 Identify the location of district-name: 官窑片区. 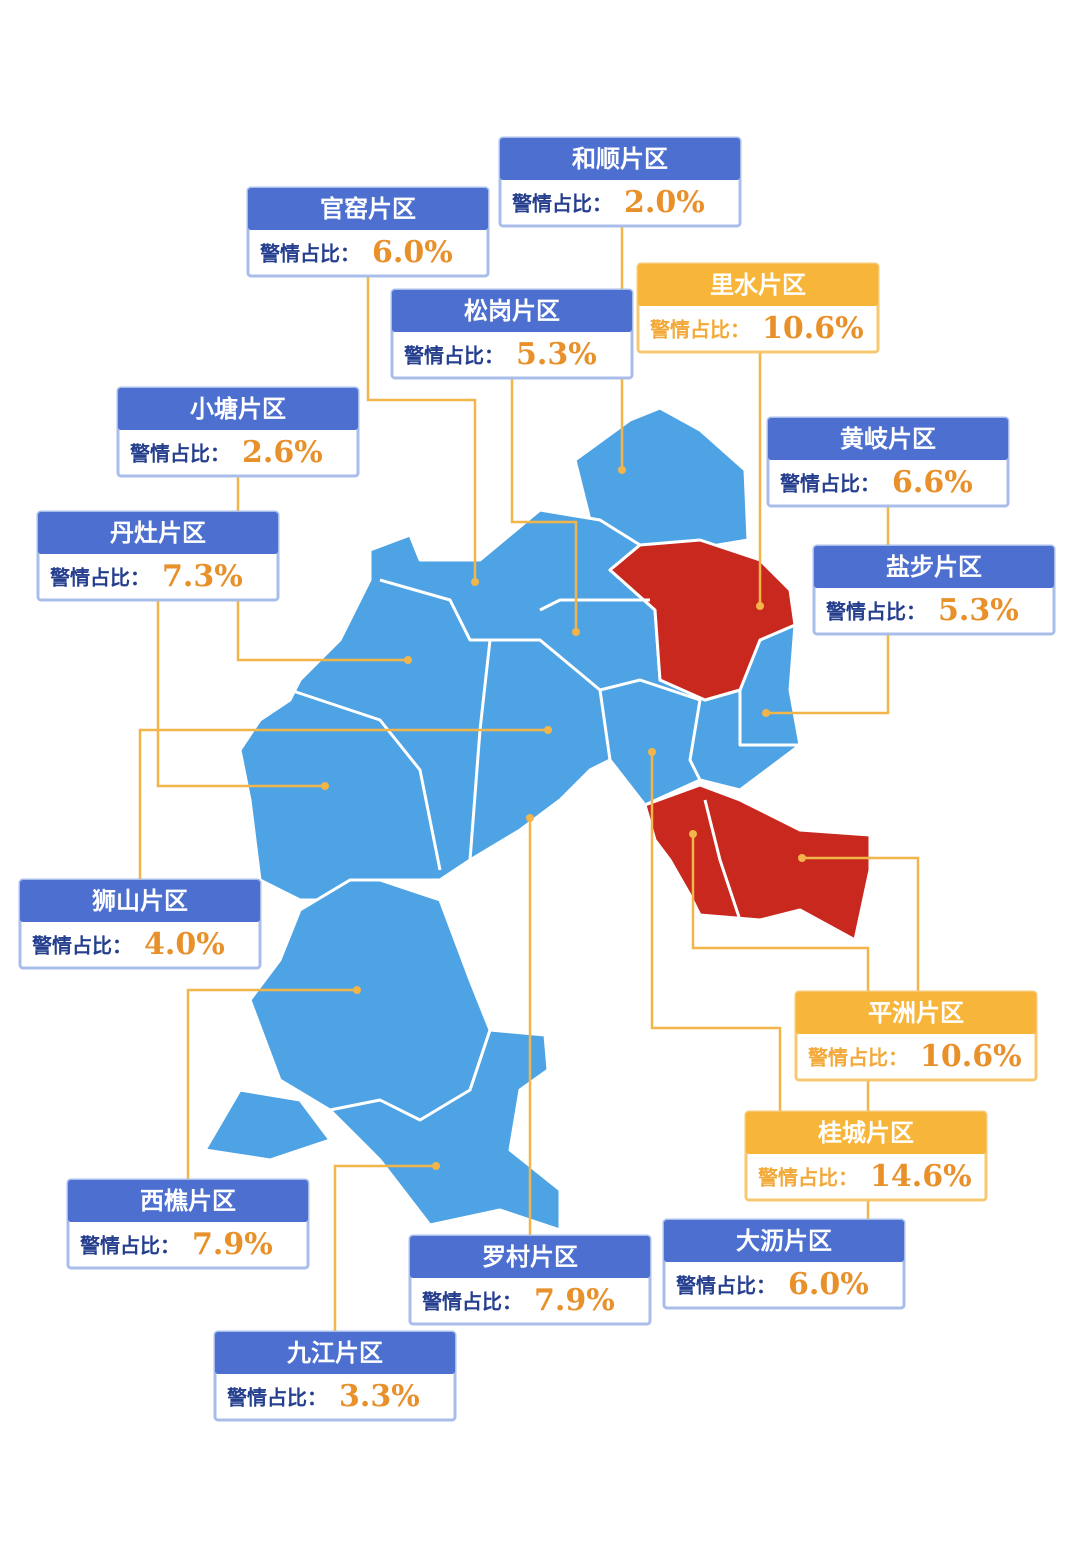
(368, 209).